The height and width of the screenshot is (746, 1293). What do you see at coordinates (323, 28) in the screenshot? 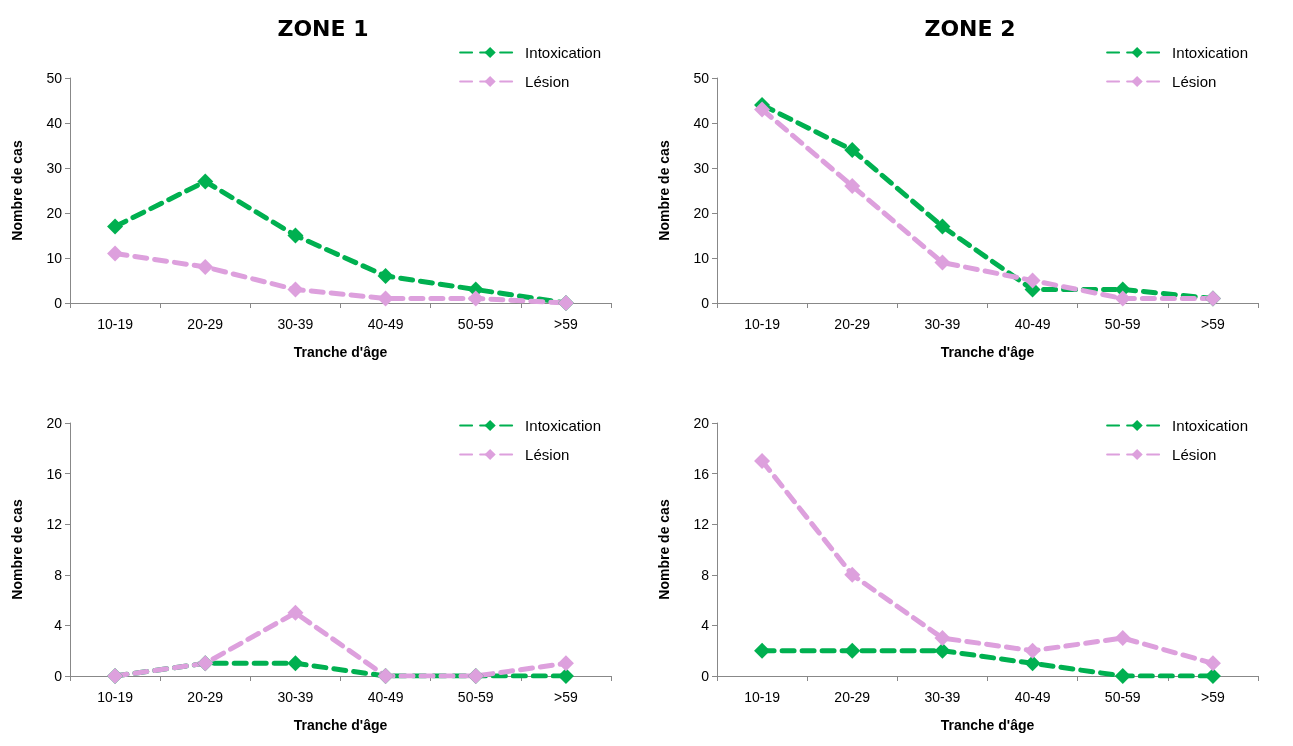
I see `chart-title: ZONE 1` at bounding box center [323, 28].